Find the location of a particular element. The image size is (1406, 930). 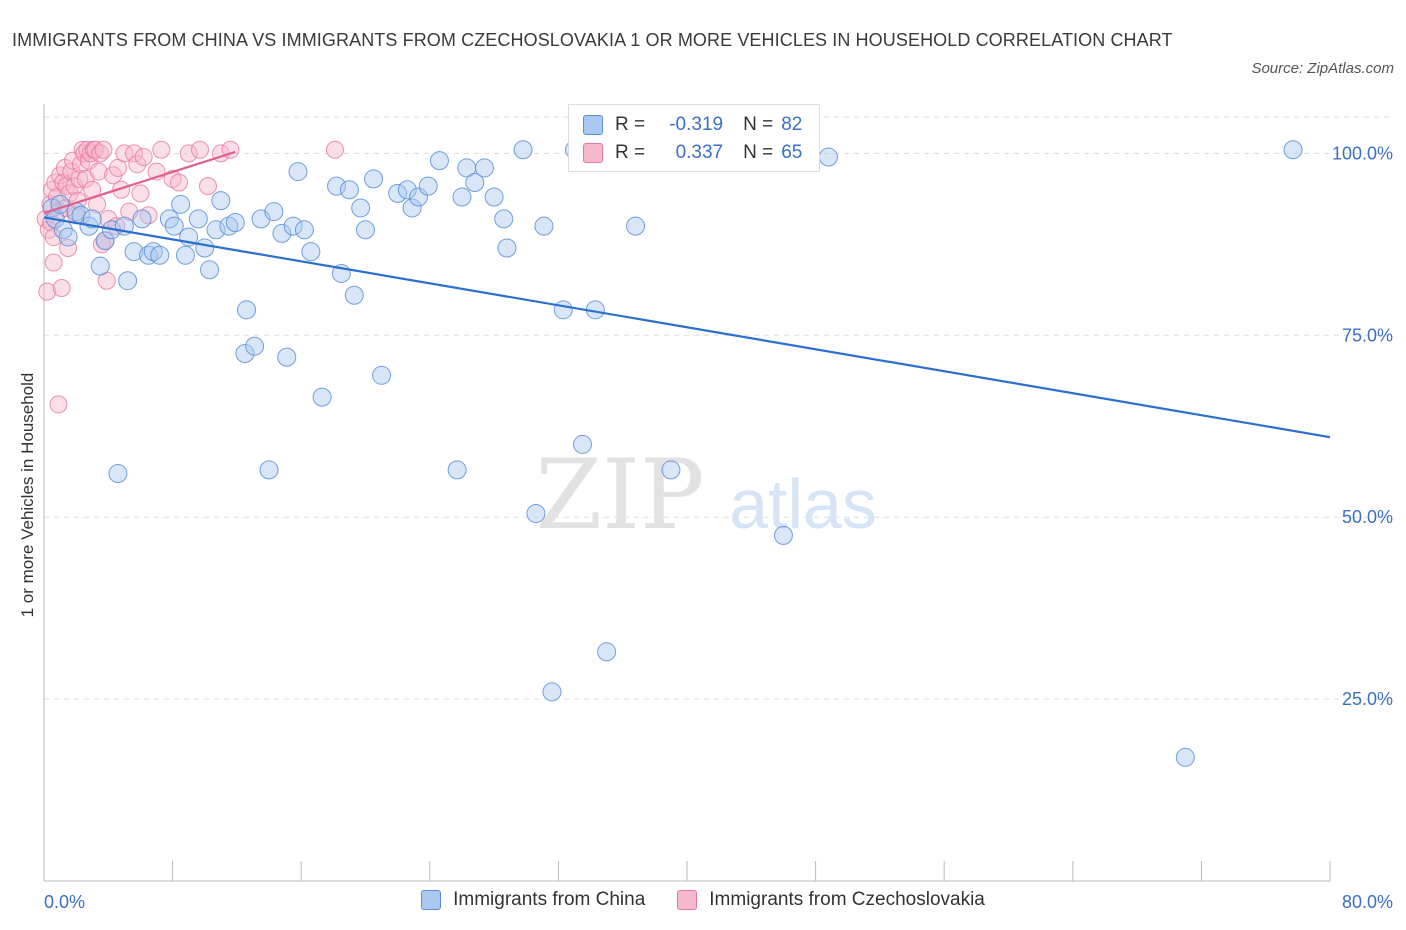

y-tick-label: 50.0% is located at coordinates (1367, 517).